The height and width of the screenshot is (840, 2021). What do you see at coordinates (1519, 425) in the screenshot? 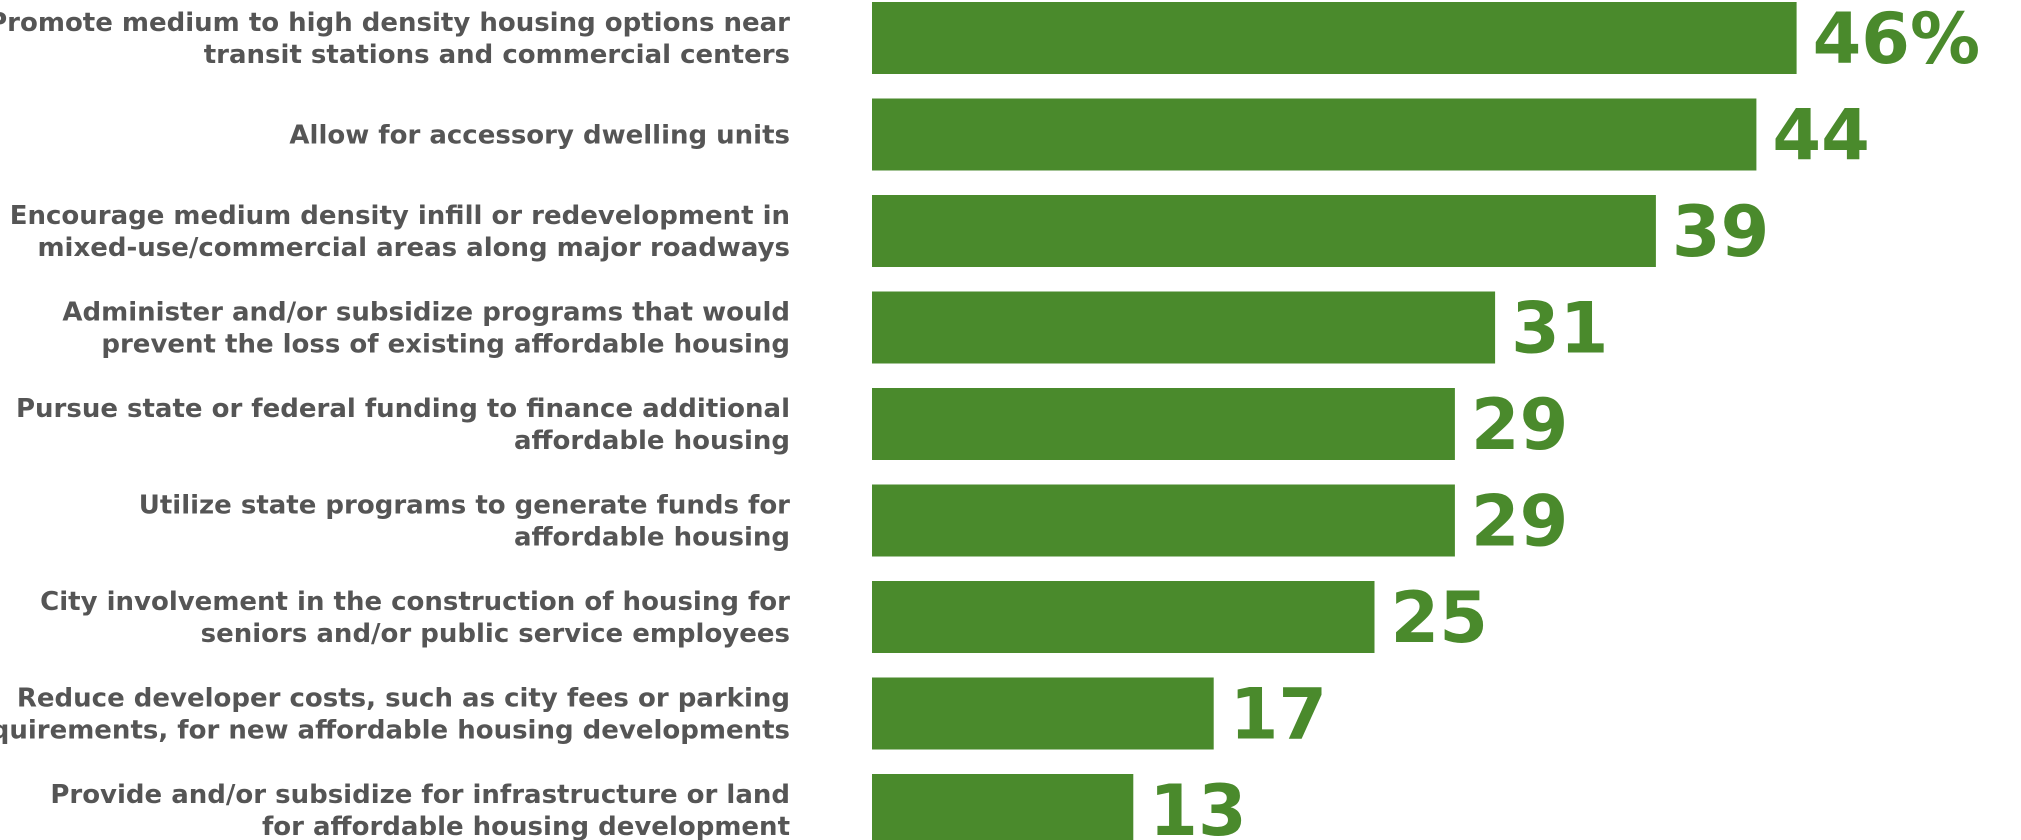
I see `value-label-5: 29` at bounding box center [1519, 425].